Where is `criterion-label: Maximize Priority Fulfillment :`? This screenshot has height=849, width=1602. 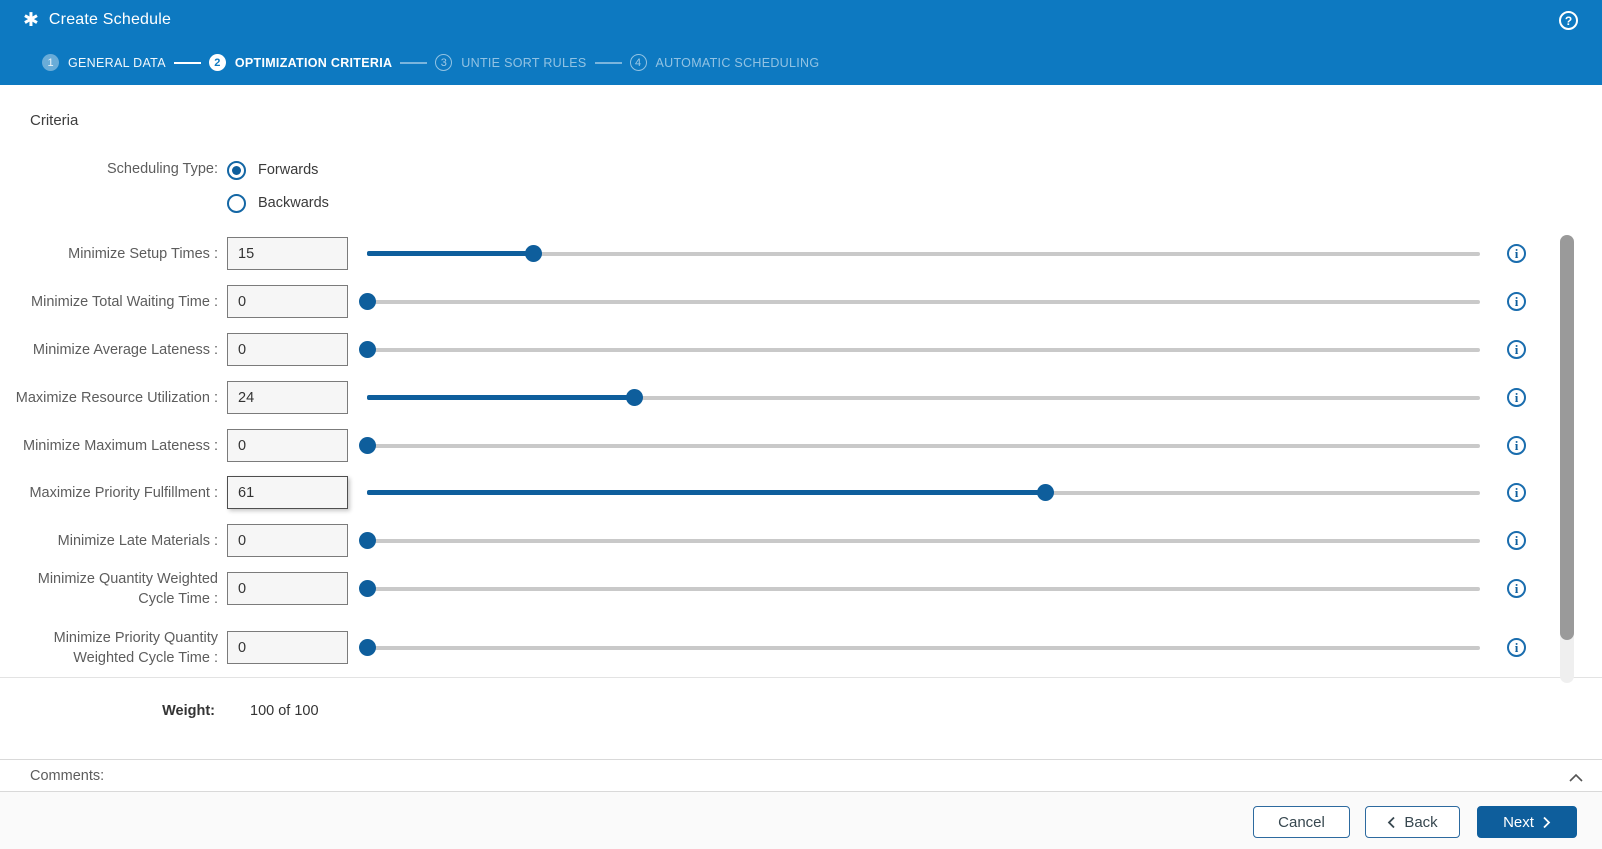
criterion-label: Maximize Priority Fulfillment : is located at coordinates (123, 493).